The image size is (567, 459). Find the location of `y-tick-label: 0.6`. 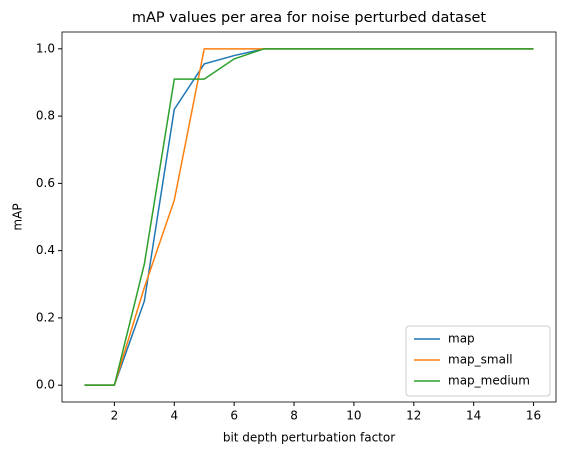

y-tick-label: 0.6 is located at coordinates (45, 183).